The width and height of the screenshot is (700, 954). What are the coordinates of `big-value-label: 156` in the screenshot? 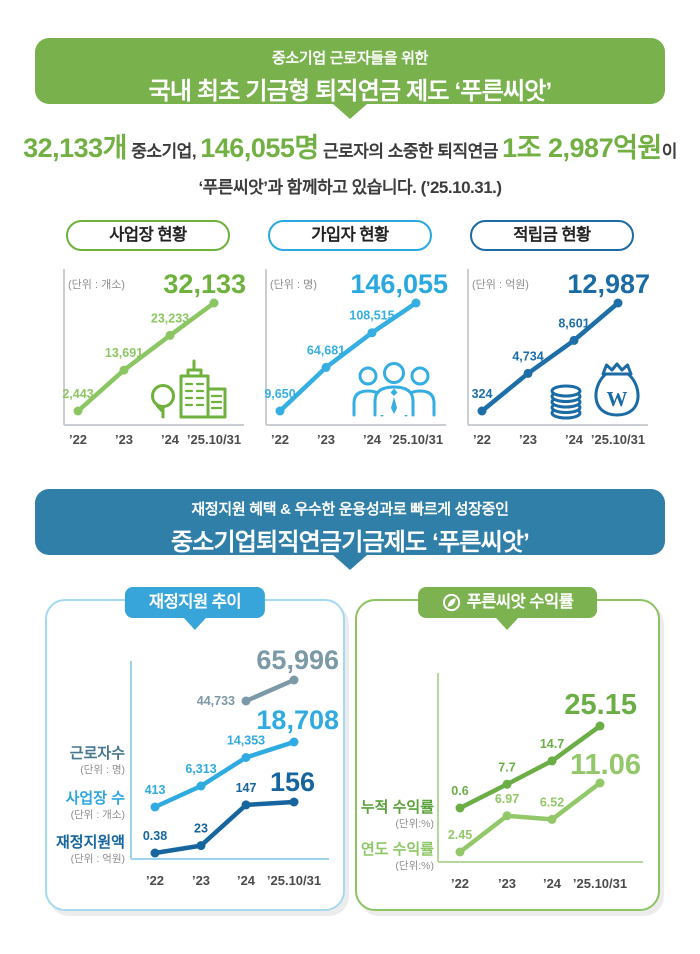 It's located at (292, 782).